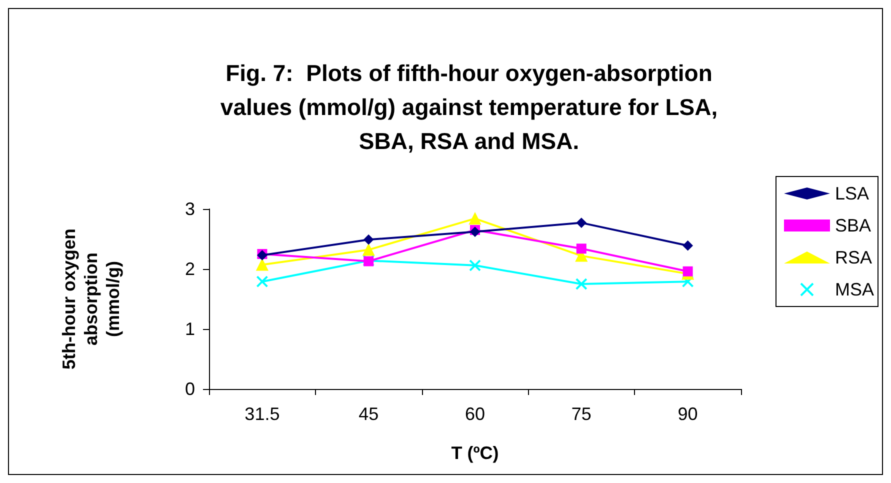 The height and width of the screenshot is (483, 891). I want to click on legend-label: LSA, so click(852, 194).